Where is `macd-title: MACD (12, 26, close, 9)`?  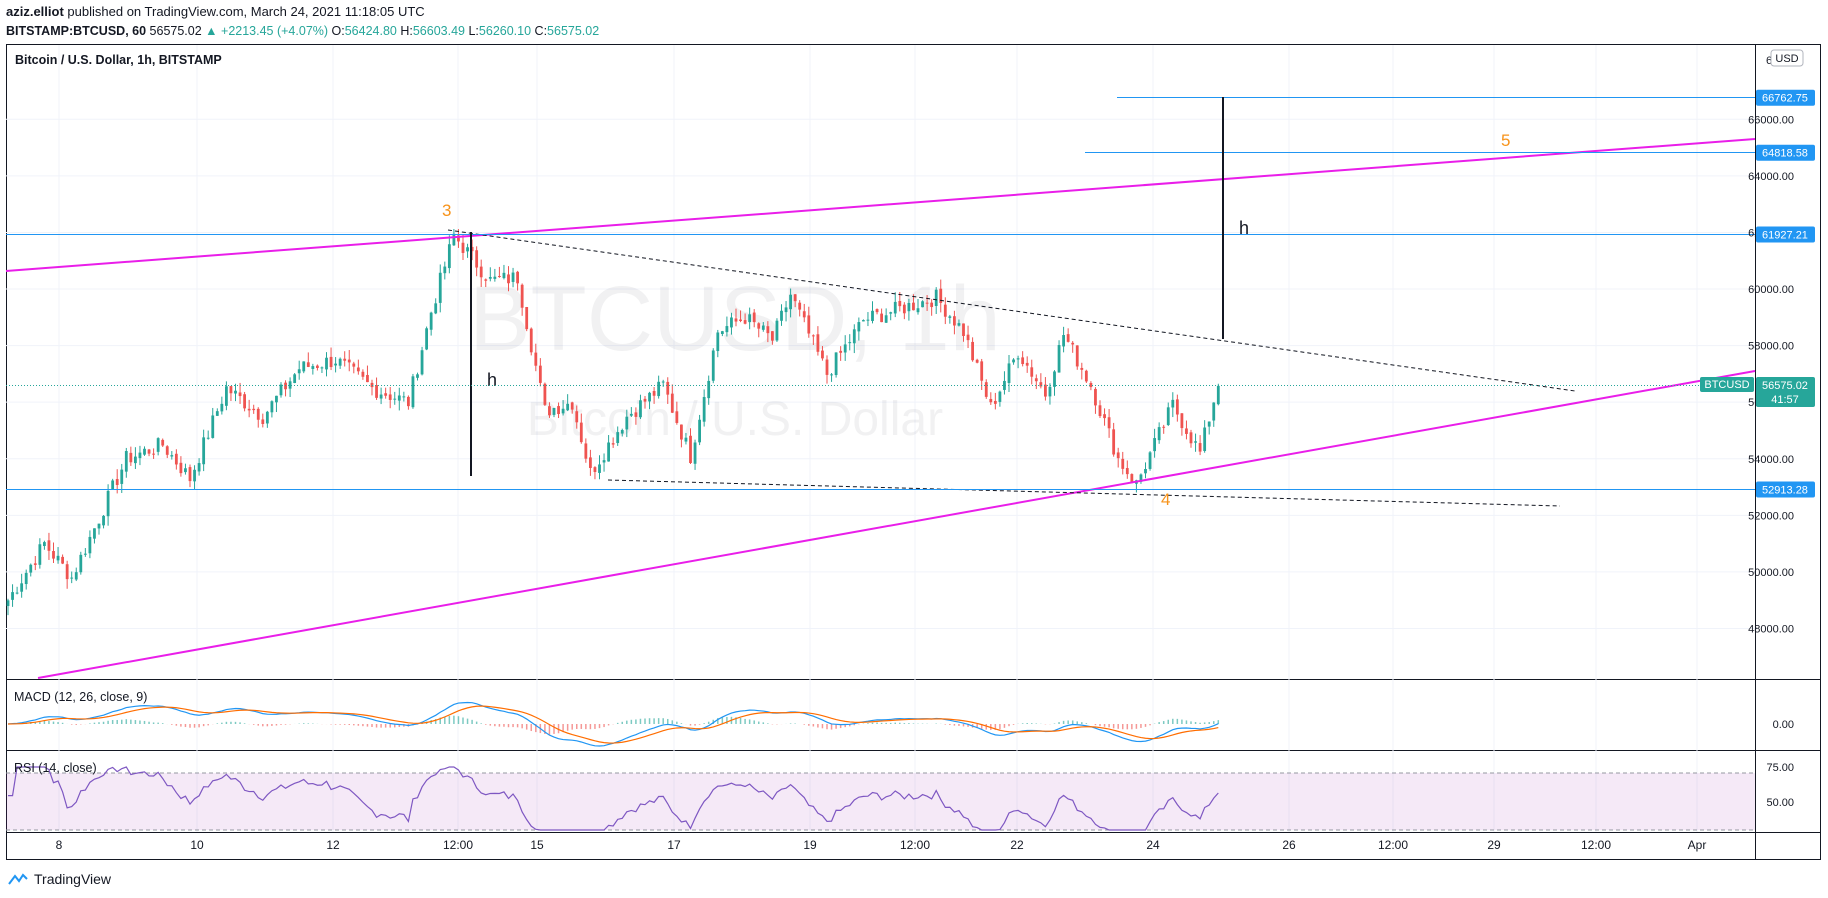
macd-title: MACD (12, 26, close, 9) is located at coordinates (80, 697).